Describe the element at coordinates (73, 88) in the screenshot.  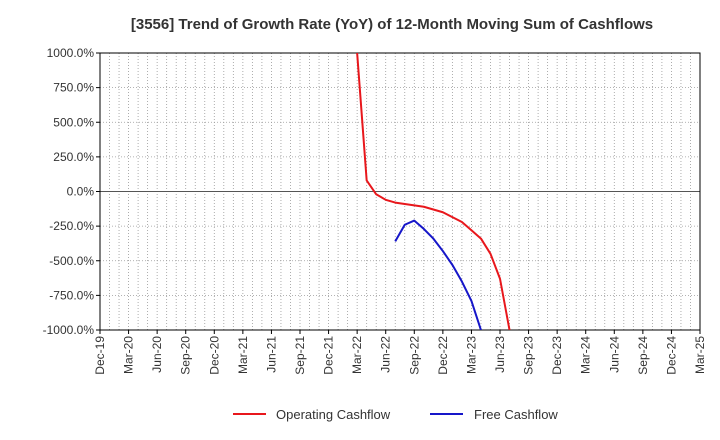
I see `y-tick-label: 750.0%` at that location.